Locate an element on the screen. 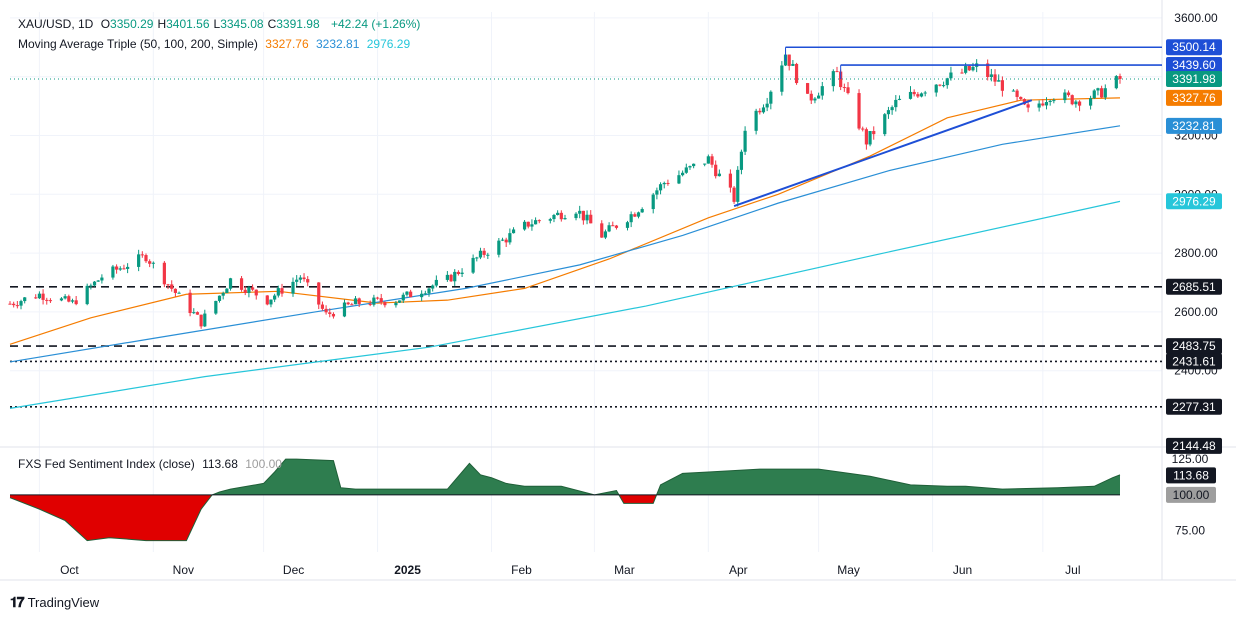  ma50-value: 3327.76 is located at coordinates (287, 44).